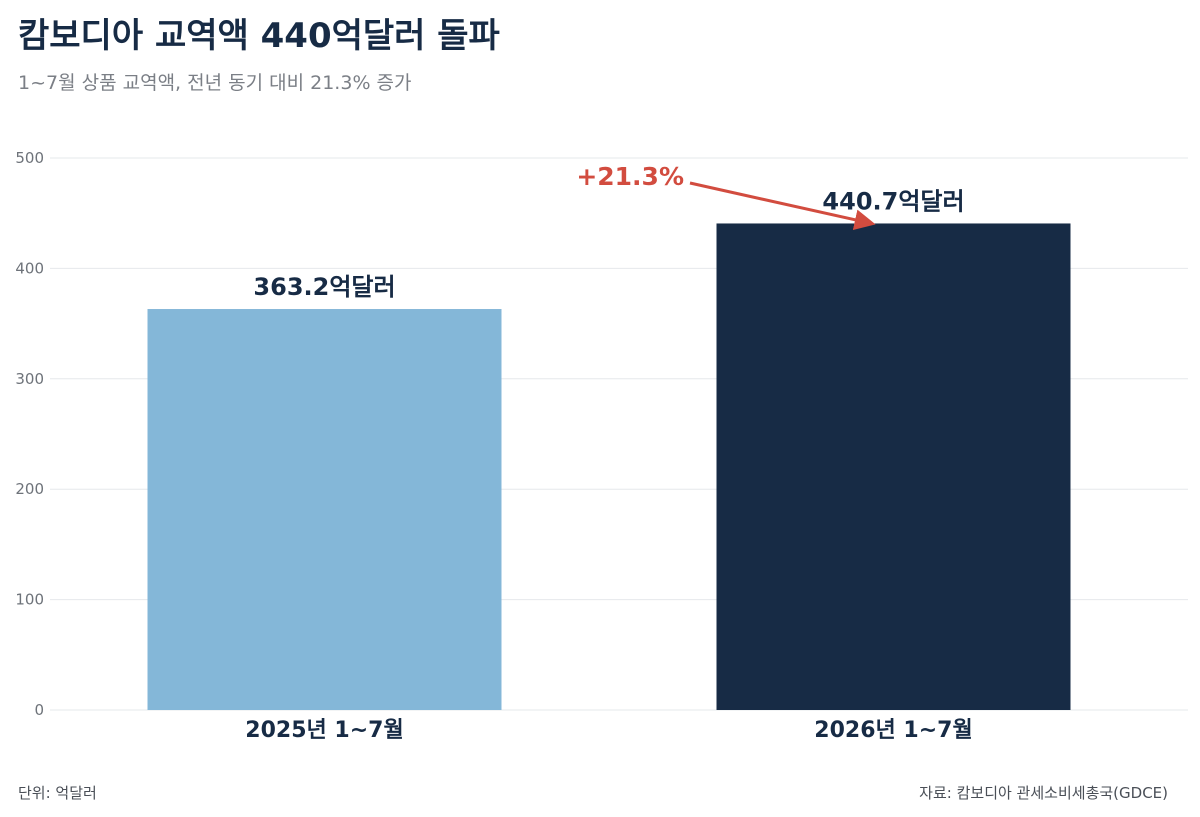 This screenshot has width=1200, height=817. What do you see at coordinates (893, 201) in the screenshot?
I see `data-label: 440.7억달러` at bounding box center [893, 201].